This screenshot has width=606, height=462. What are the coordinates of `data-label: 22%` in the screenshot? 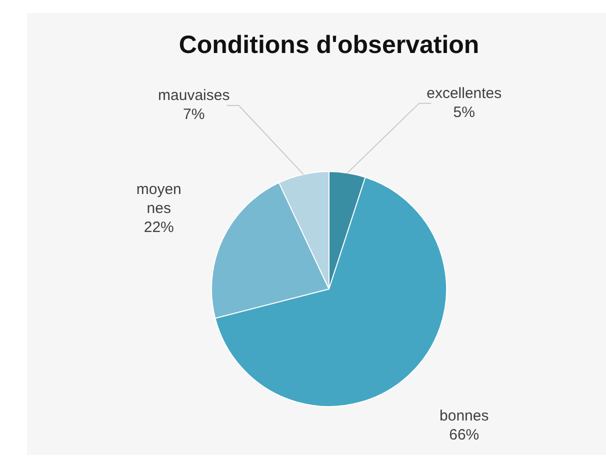 It's located at (159, 227).